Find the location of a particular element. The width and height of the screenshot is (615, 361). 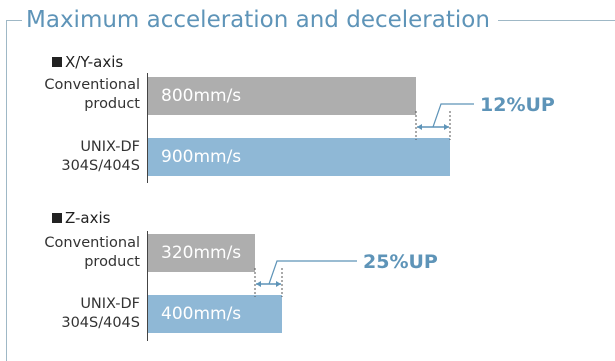

bar-unix-z is located at coordinates (215, 314).